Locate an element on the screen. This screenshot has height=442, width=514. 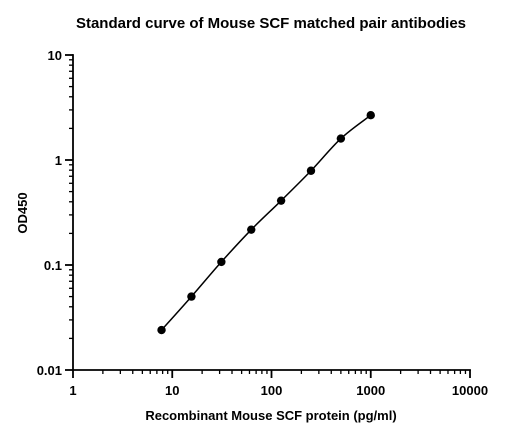
x-tick-label: 1 is located at coordinates (72, 390).